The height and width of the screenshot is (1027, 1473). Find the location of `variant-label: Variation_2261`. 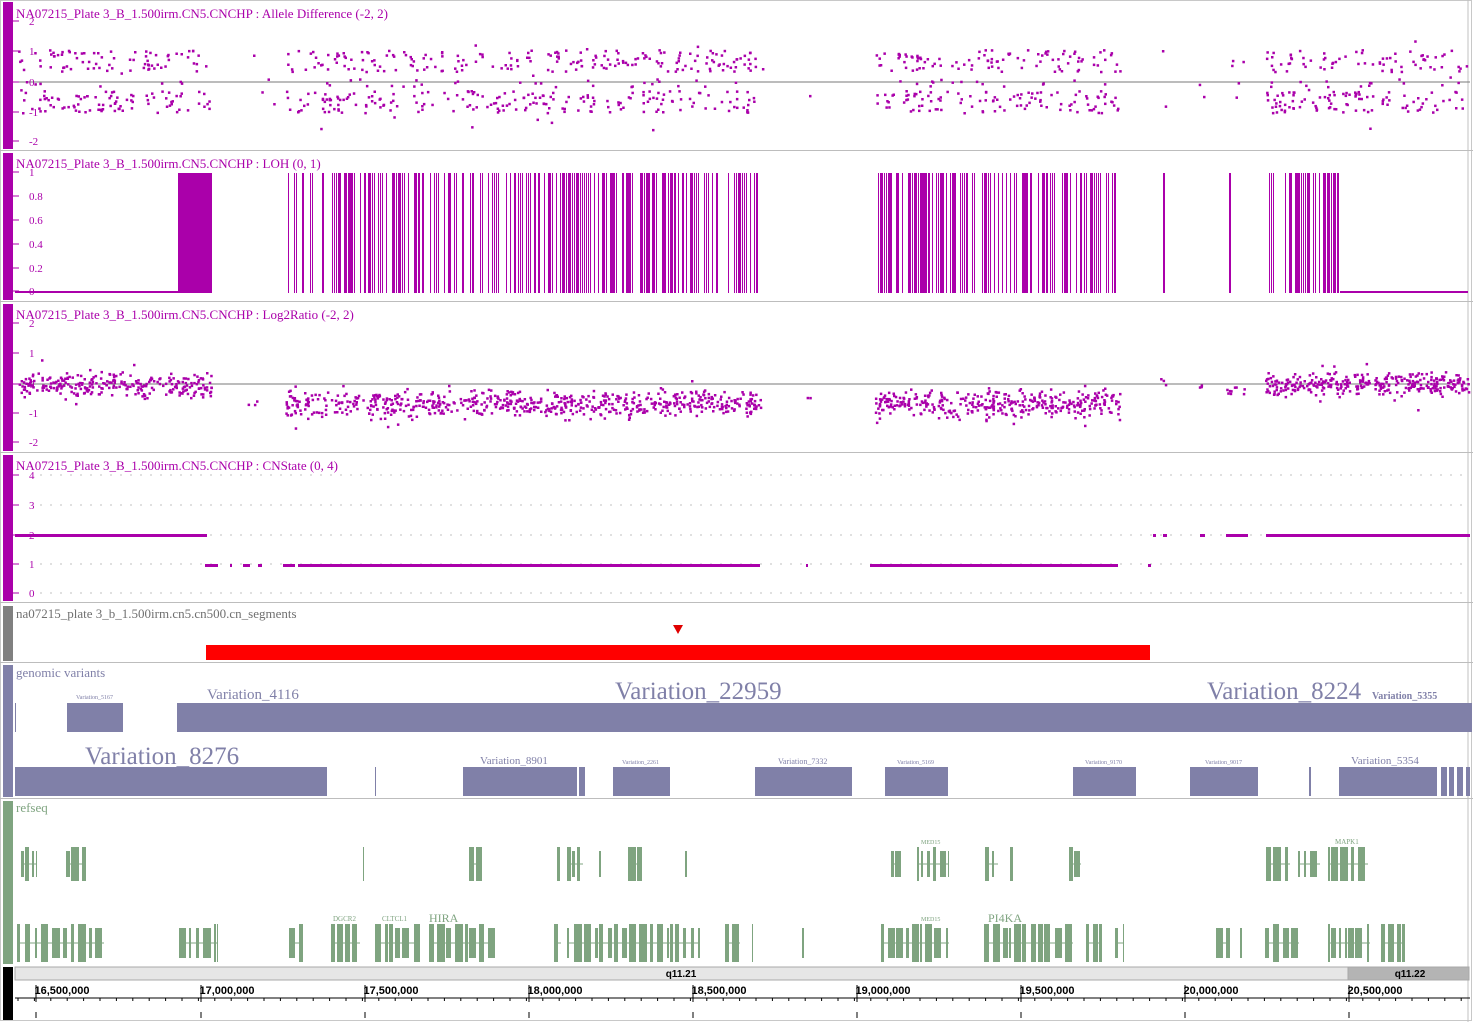

variant-label: Variation_2261 is located at coordinates (640, 763).